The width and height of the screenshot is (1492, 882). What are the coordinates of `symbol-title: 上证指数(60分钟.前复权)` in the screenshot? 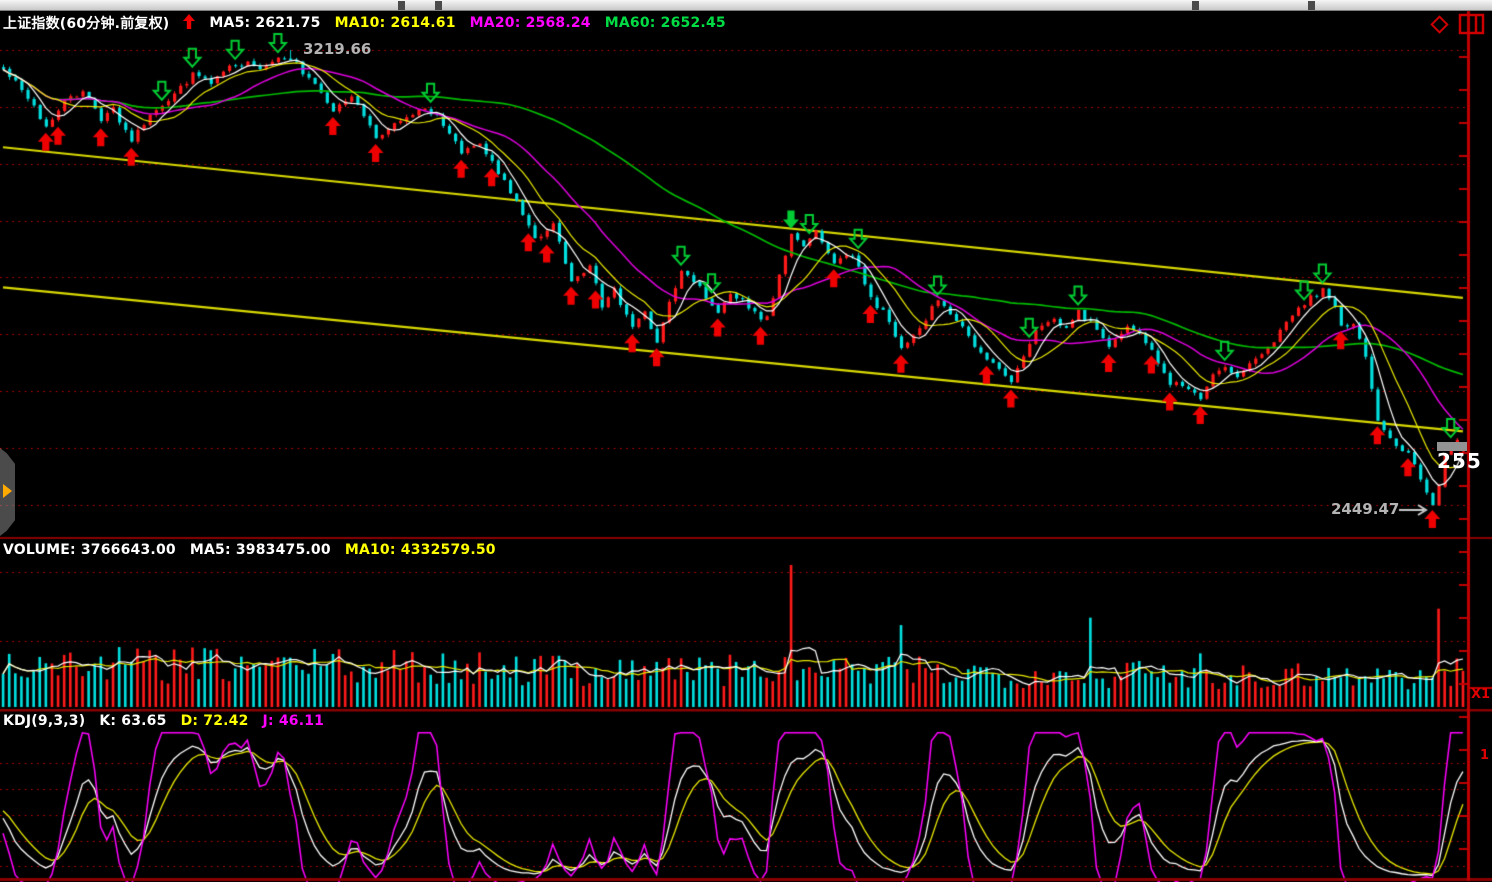 It's located at (86, 24).